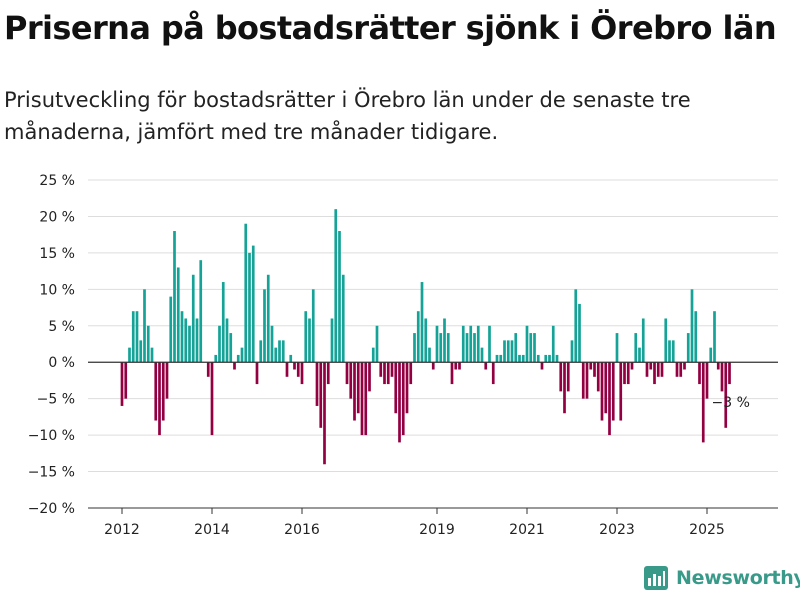 This screenshot has width=800, height=600. What do you see at coordinates (731, 403) in the screenshot?
I see `last-value-annotation: −3 %` at bounding box center [731, 403].